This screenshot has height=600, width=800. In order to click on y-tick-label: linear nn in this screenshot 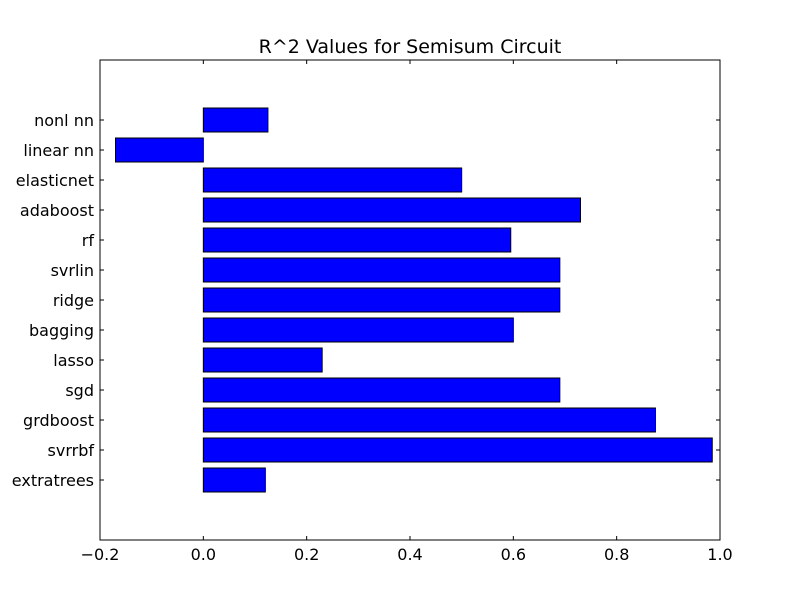, I will do `click(58, 150)`.